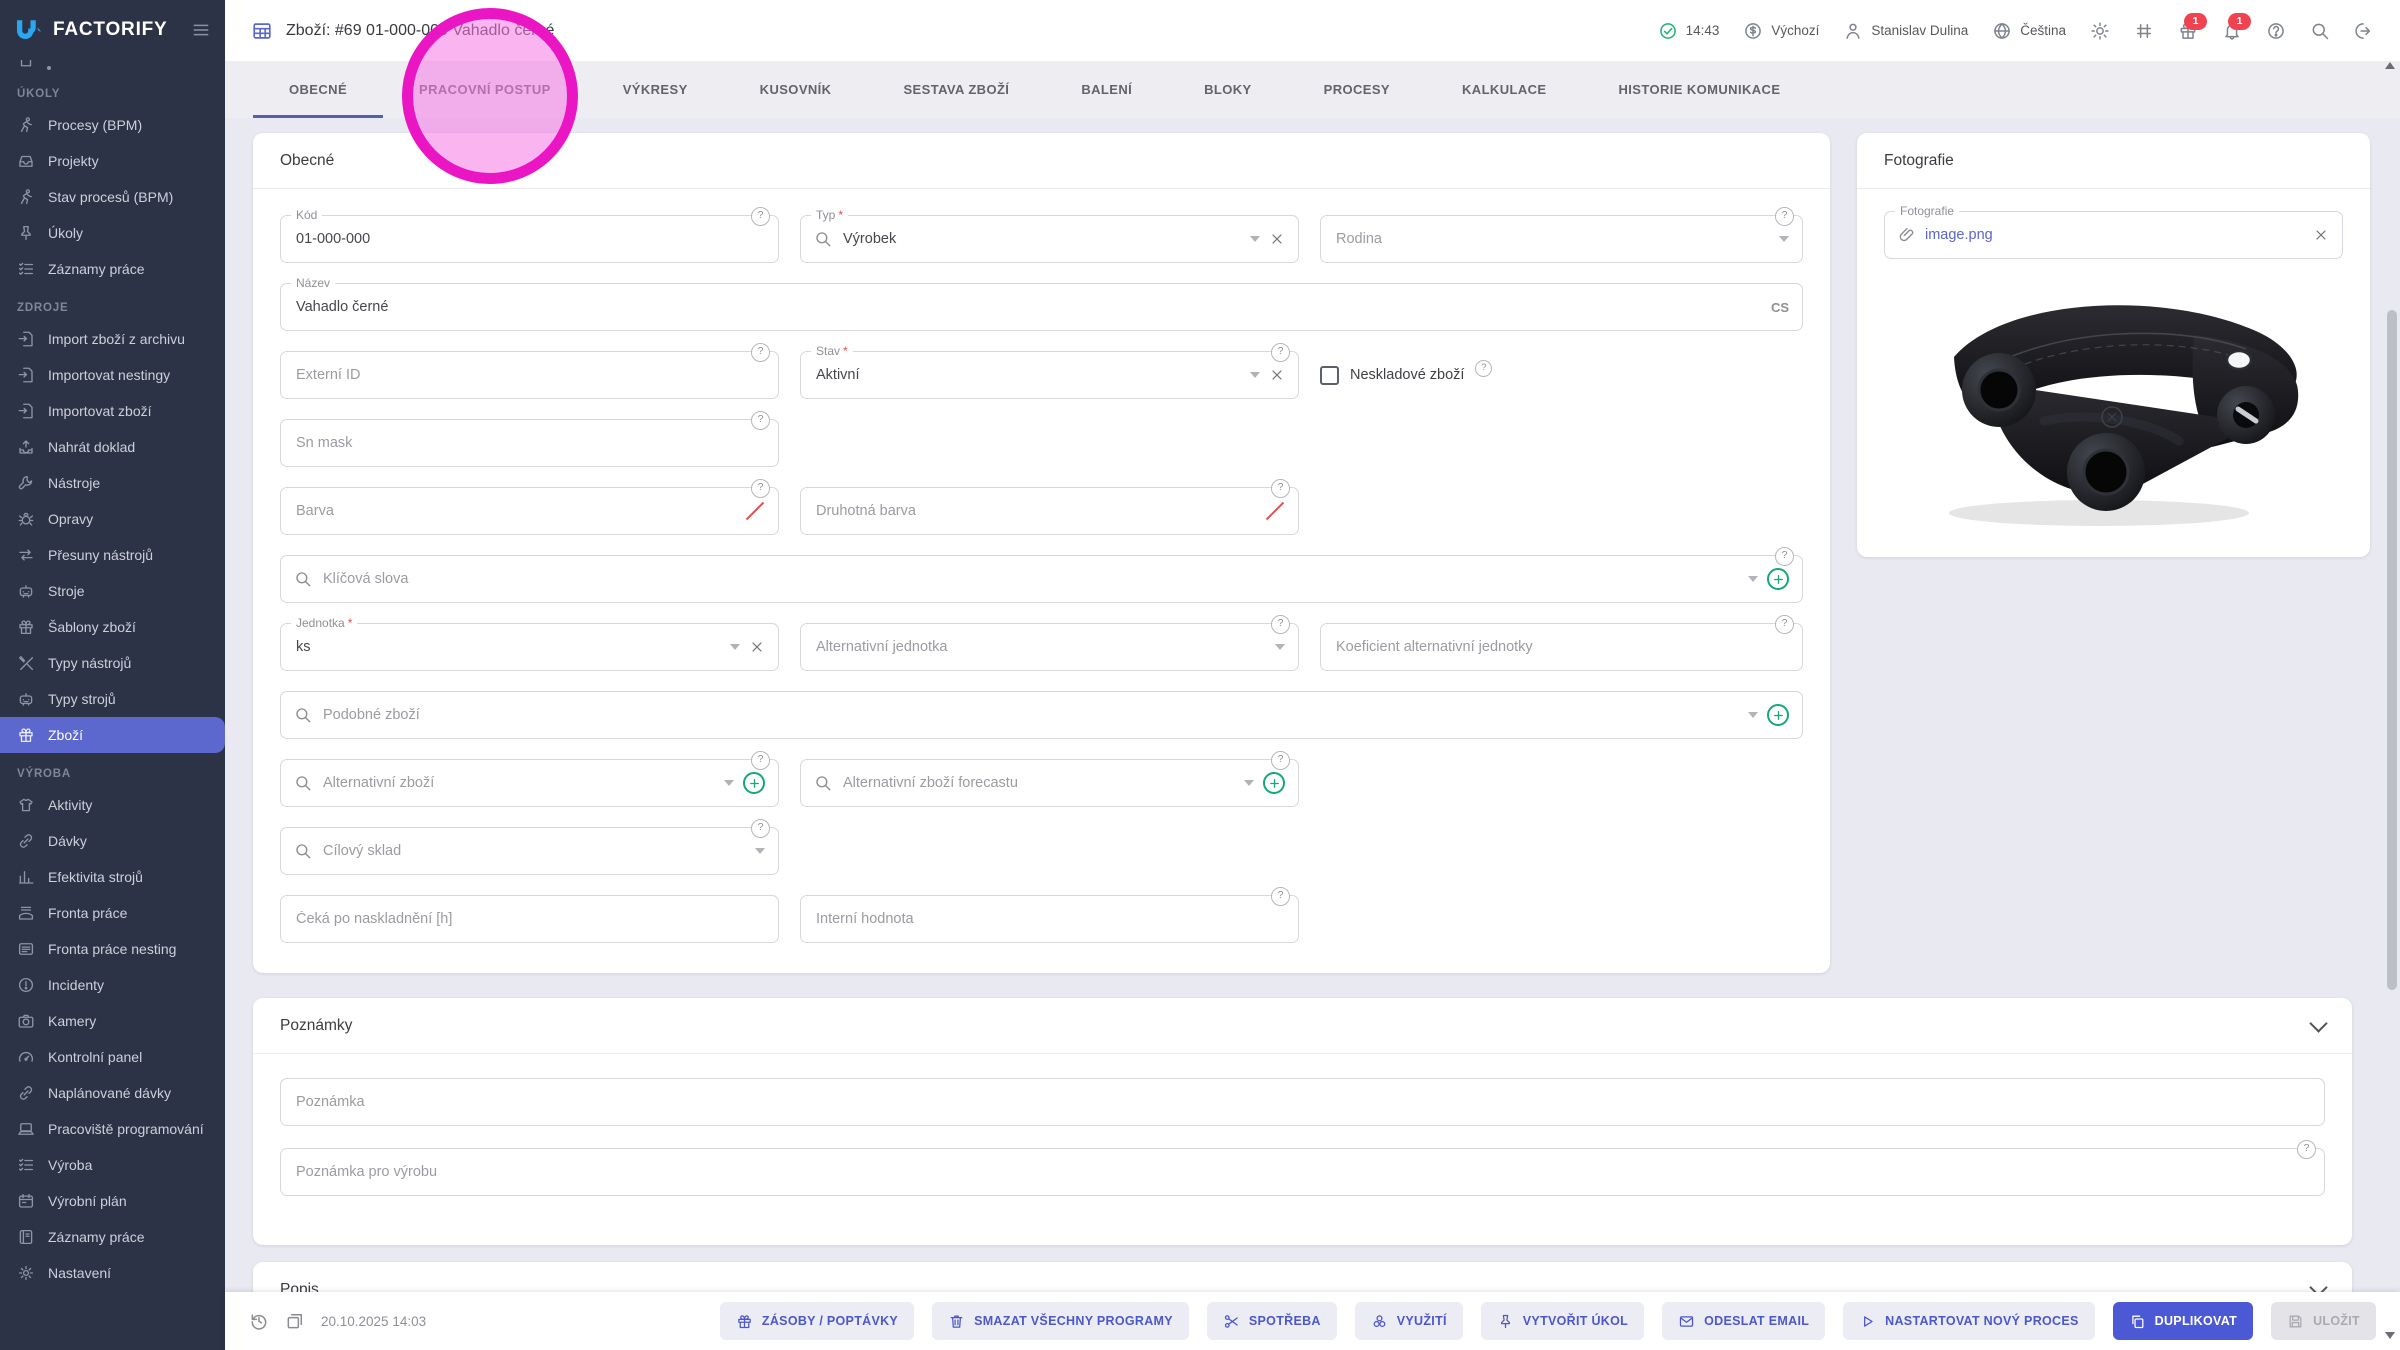  I want to click on alternativni-zbozi-forecastu-field: ?, so click(1049, 779).